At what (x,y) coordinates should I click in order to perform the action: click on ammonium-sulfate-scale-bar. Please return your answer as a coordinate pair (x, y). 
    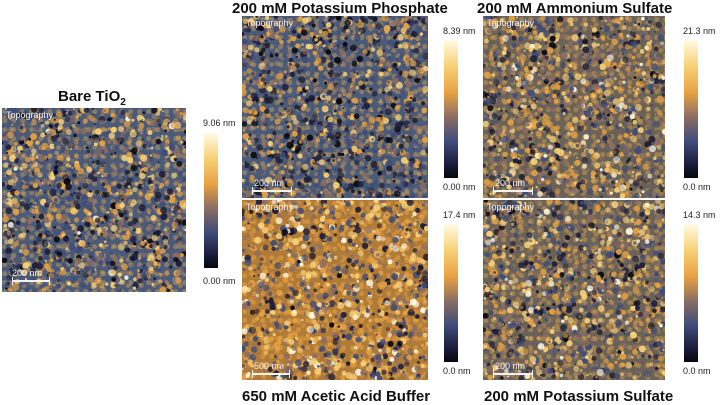
    Looking at the image, I should click on (513, 191).